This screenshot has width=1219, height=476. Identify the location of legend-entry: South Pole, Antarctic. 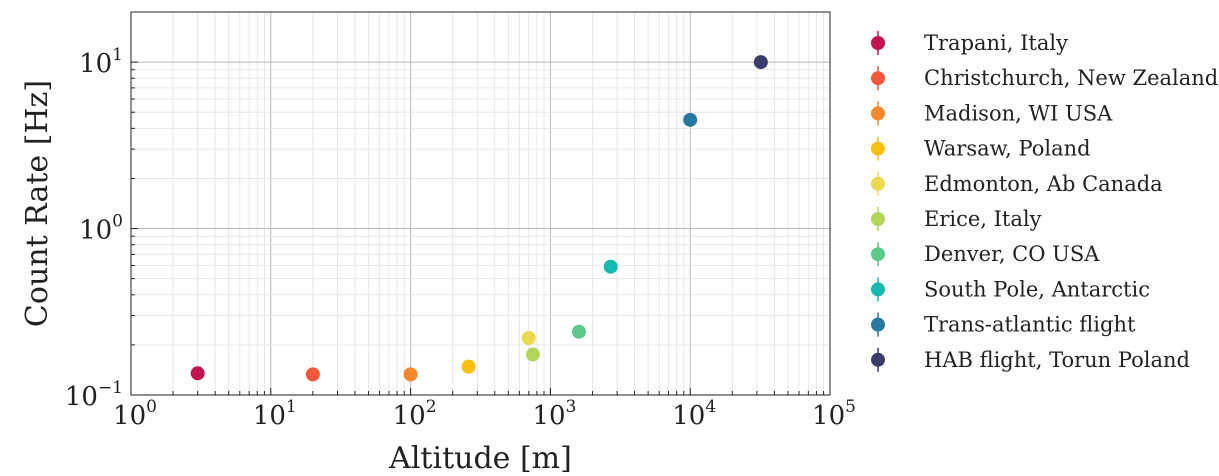
(1010, 289).